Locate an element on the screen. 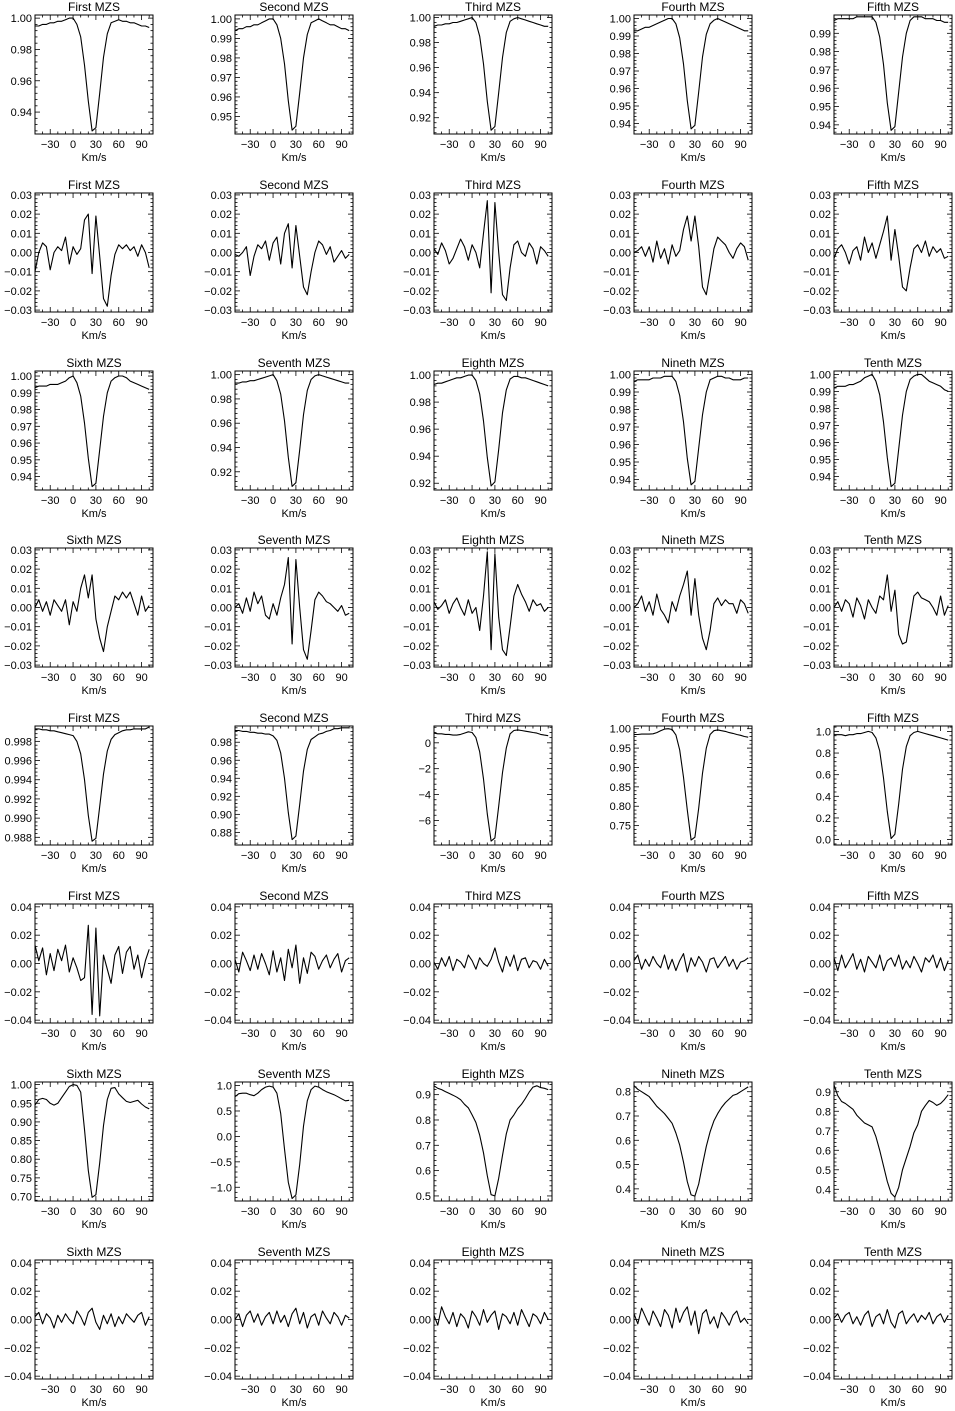 This screenshot has height=1411, width=955. y-tick-label: 0 is located at coordinates (428, 744).